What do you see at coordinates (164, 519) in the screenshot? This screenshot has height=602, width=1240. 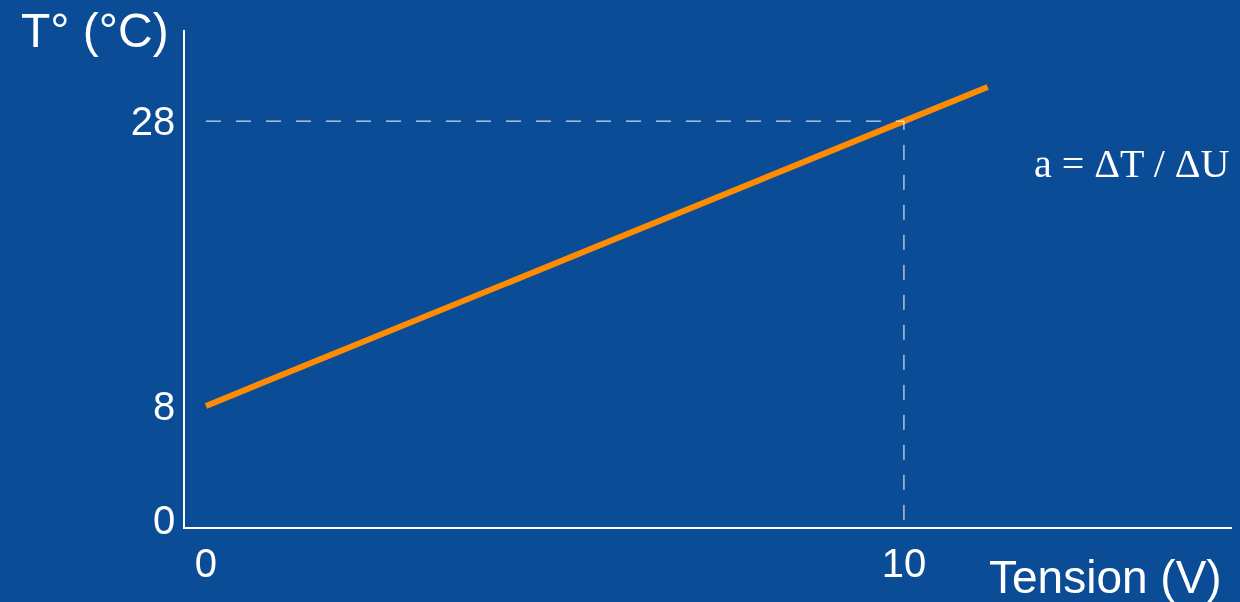 I see `y-tick-label: 0` at bounding box center [164, 519].